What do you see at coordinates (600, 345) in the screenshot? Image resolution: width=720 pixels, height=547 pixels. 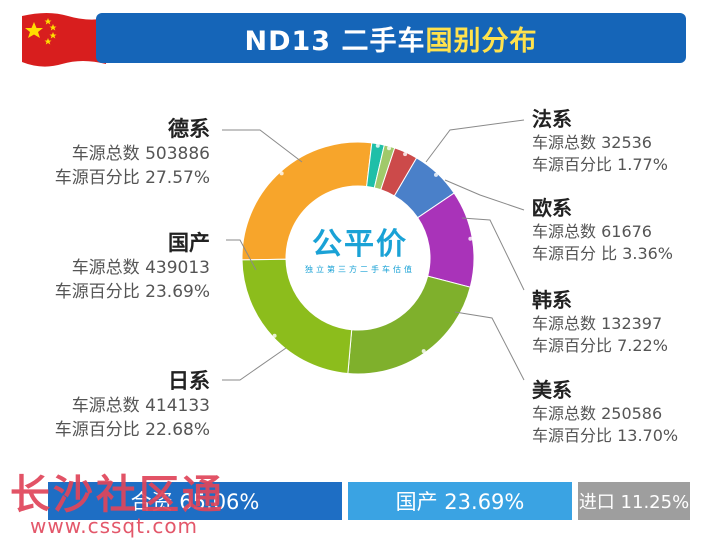 I see `label-han-pct: 车源百分比 7.22%` at bounding box center [600, 345].